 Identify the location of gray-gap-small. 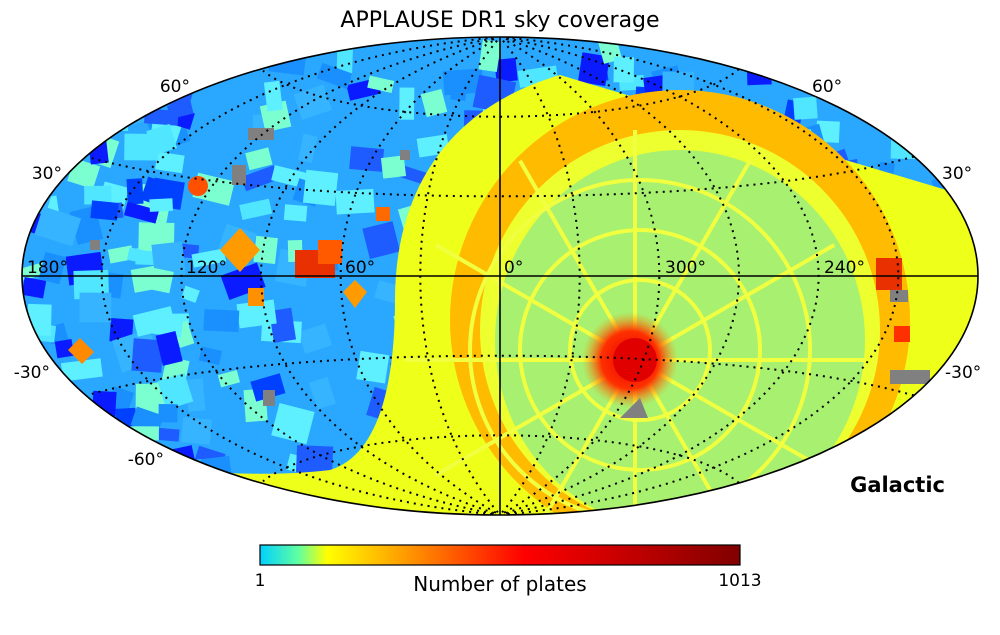
(634, 408).